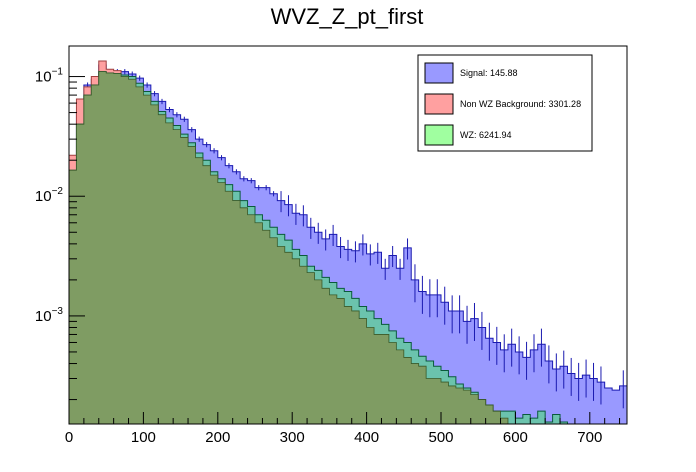 This screenshot has width=696, height=472. What do you see at coordinates (486, 135) in the screenshot?
I see `legend-label: WZ: 6241.94` at bounding box center [486, 135].